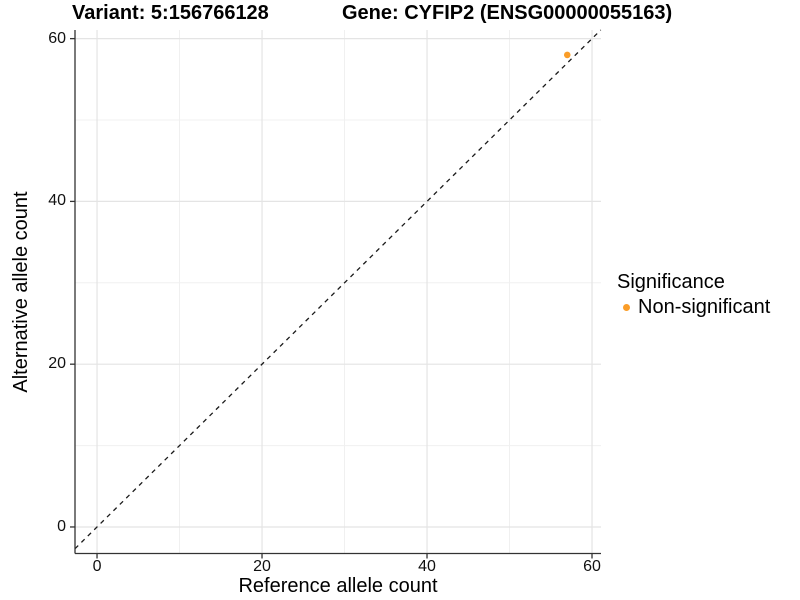 This screenshot has width=800, height=600. What do you see at coordinates (338, 586) in the screenshot?
I see `x-axis-title: Reference allele count` at bounding box center [338, 586].